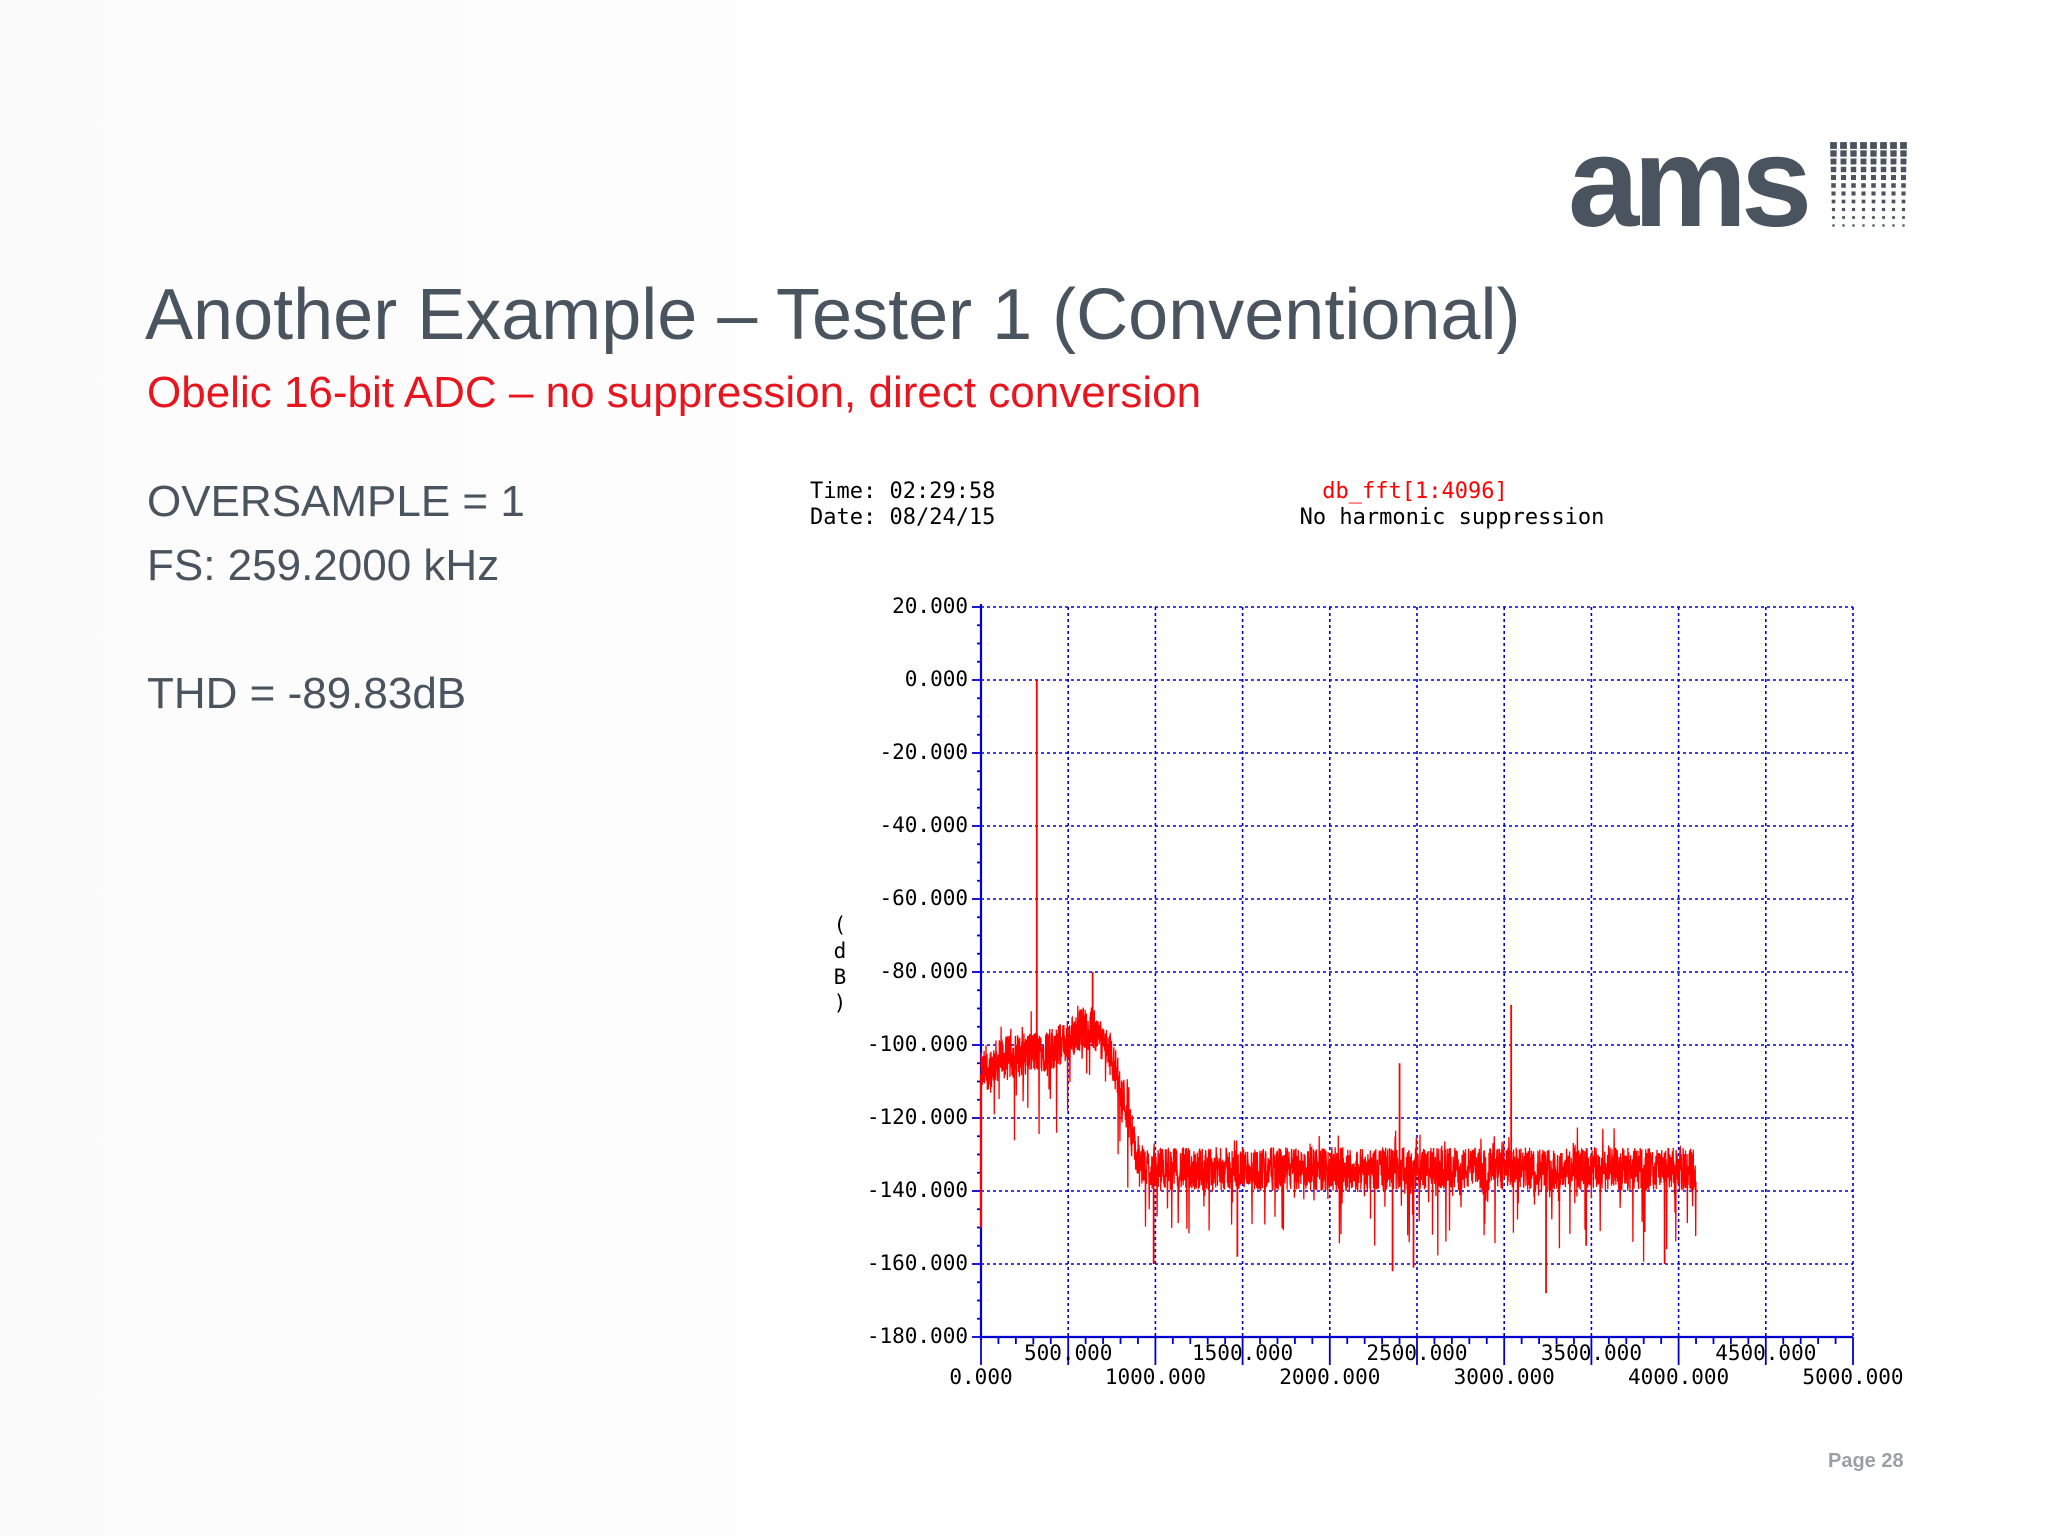 This screenshot has height=1536, width=2048. I want to click on y-axis-label-char: ), so click(840, 1003).